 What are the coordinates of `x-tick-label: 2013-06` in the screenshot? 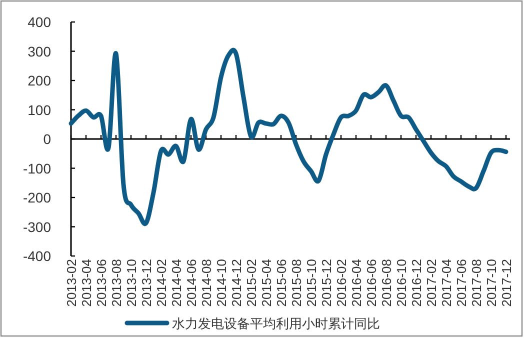 It's located at (101, 283).